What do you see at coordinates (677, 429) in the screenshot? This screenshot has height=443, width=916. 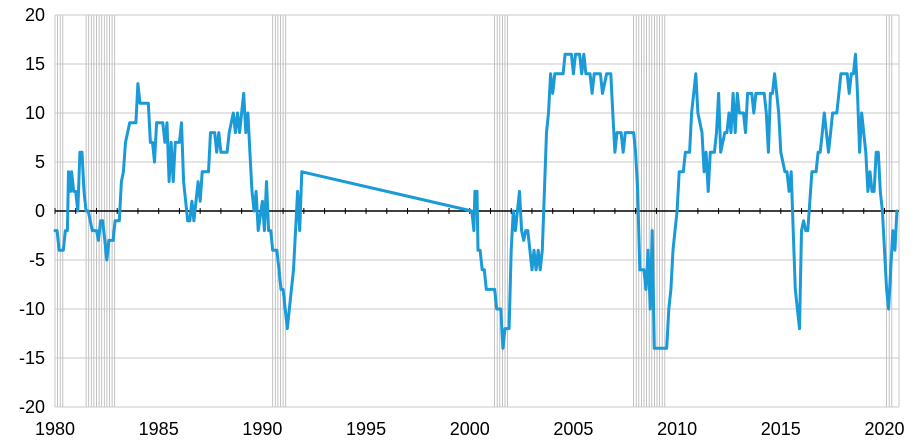 I see `x-tick-label: 2010` at bounding box center [677, 429].